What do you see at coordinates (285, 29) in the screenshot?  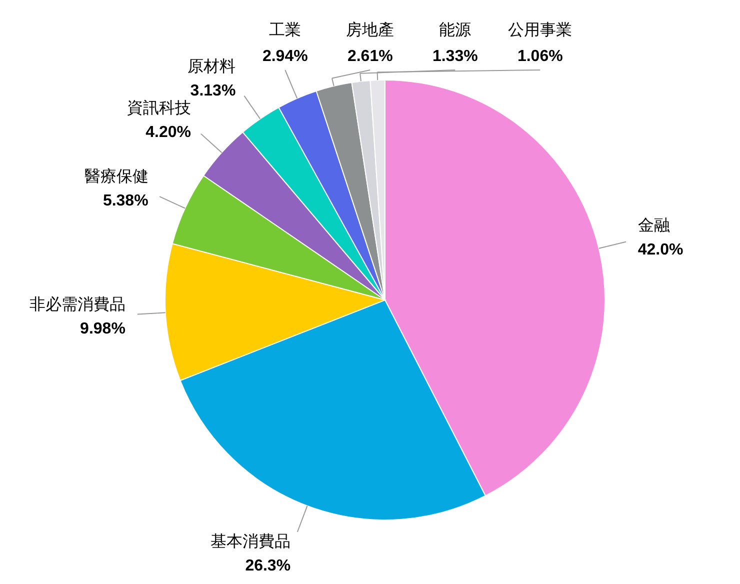 I see `slice-label: 工業` at bounding box center [285, 29].